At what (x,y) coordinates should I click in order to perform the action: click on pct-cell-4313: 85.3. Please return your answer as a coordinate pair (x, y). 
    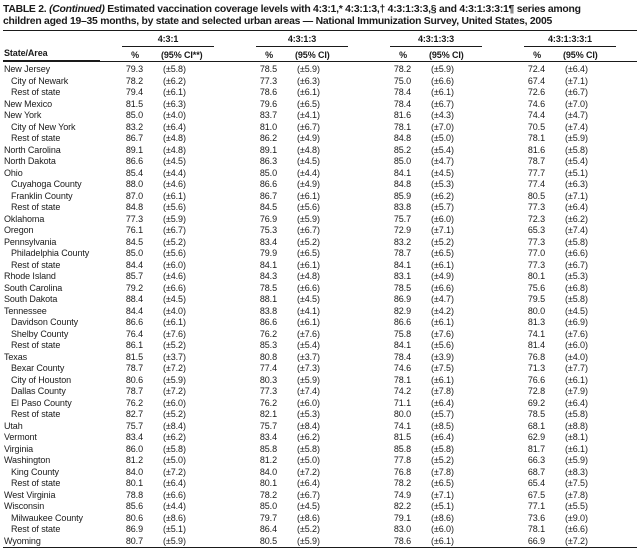
    Looking at the image, I should click on (268, 345).